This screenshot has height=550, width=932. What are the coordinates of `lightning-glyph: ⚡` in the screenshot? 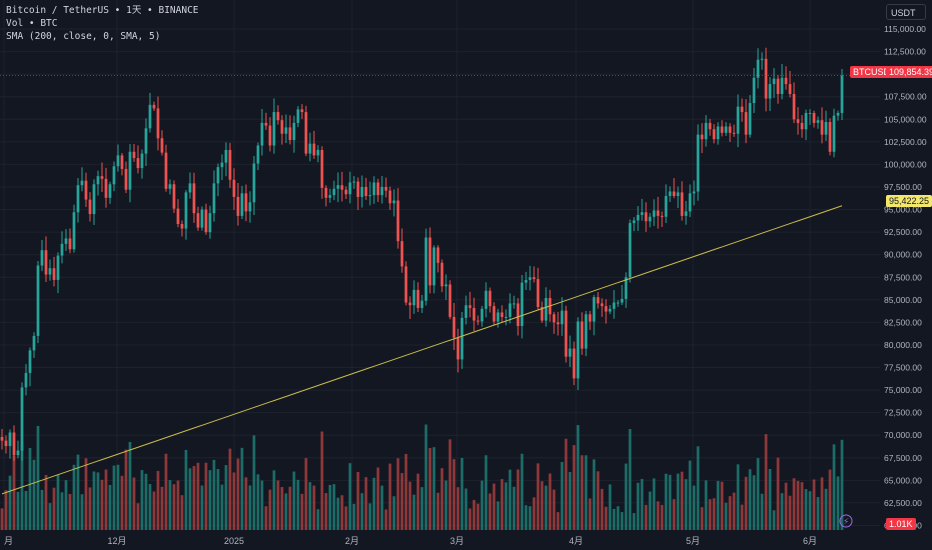 It's located at (846, 523).